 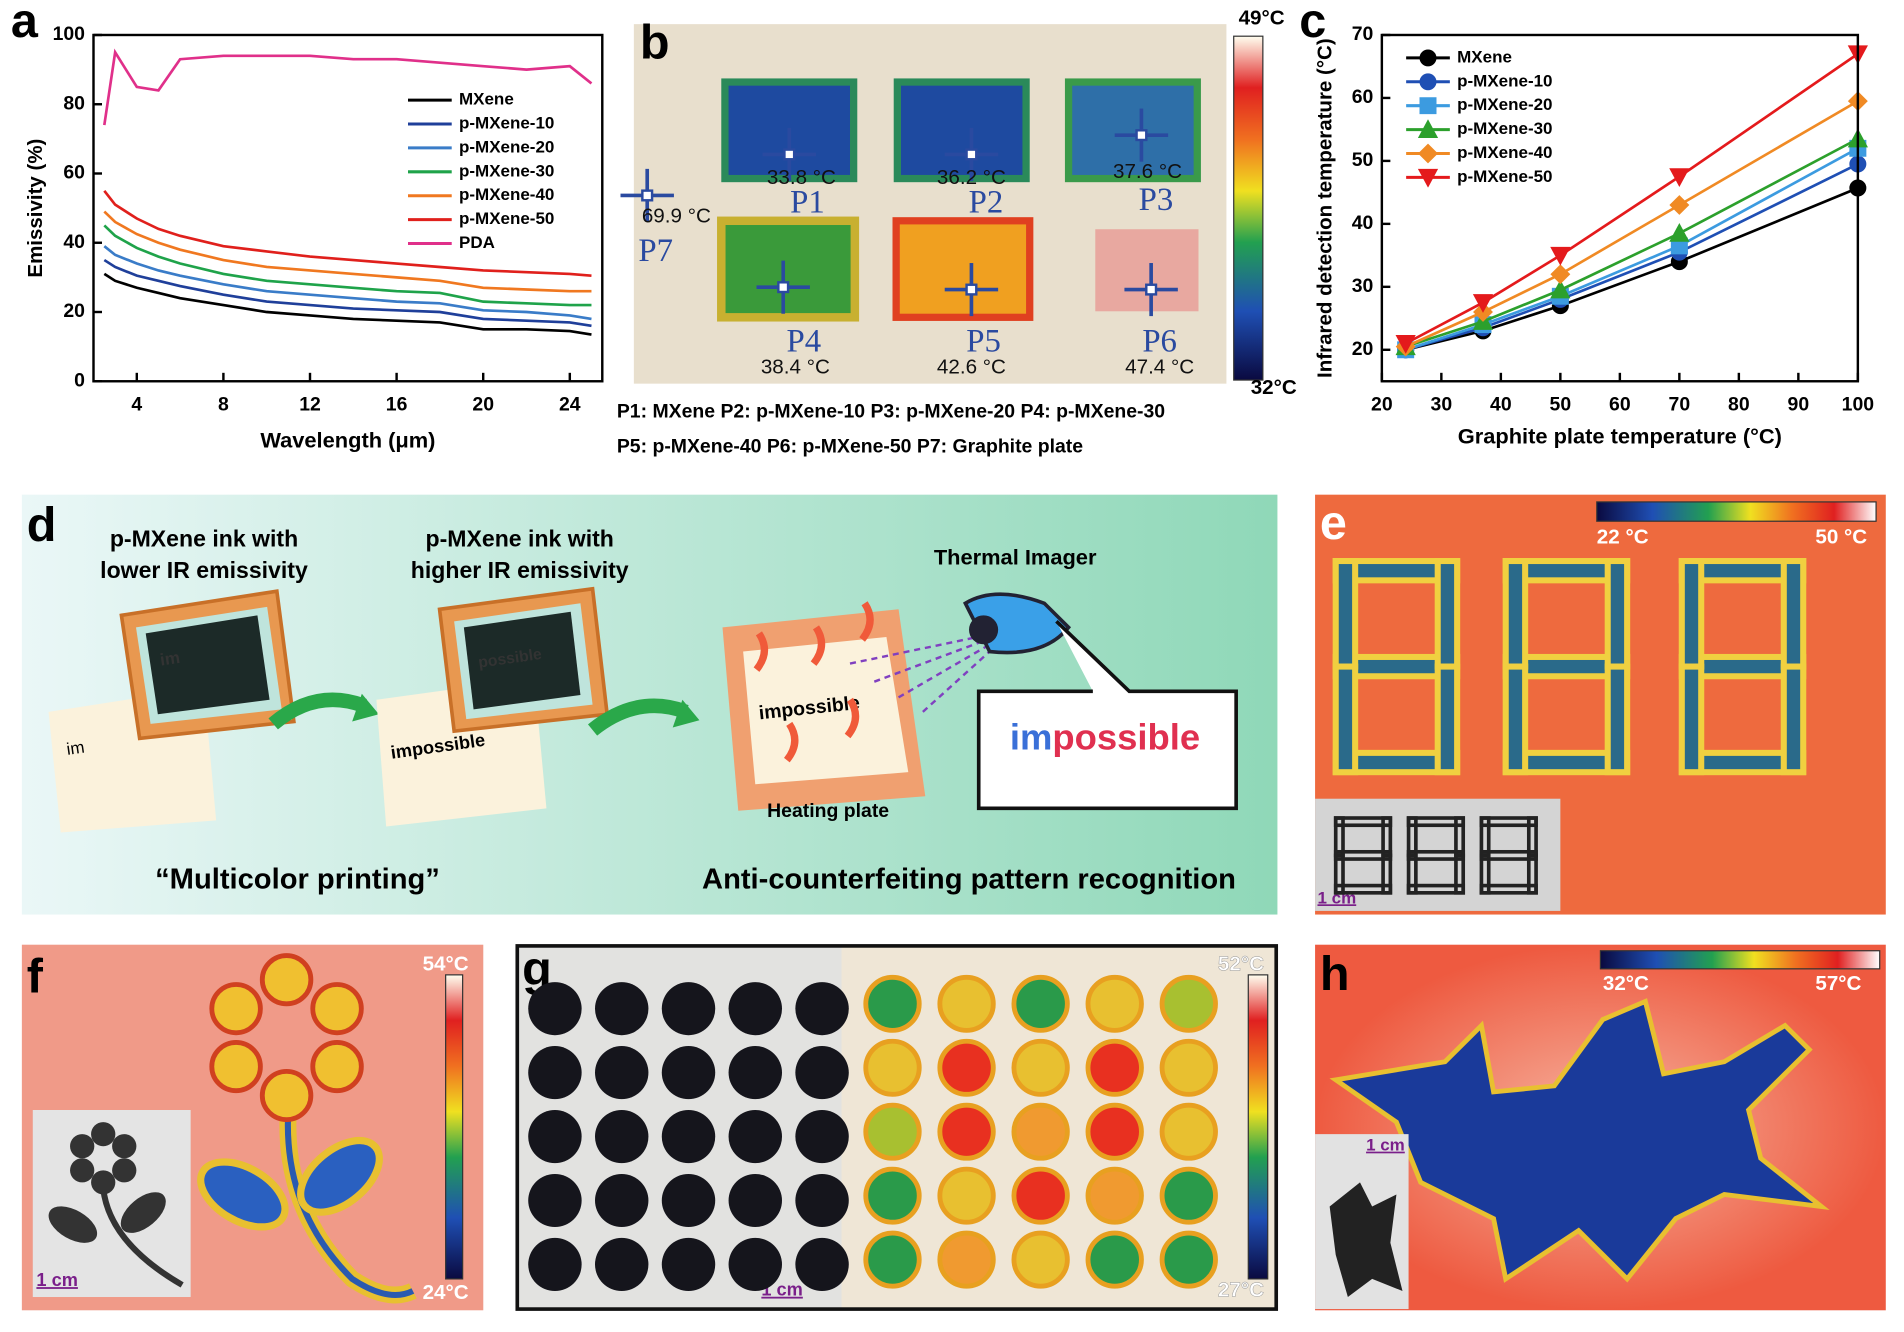 What do you see at coordinates (1363, 34) in the screenshot?
I see `y-tick-label: 70` at bounding box center [1363, 34].